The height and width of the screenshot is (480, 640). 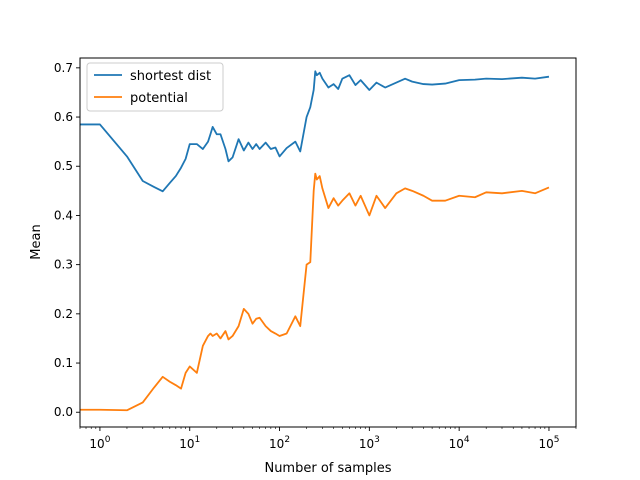 I want to click on y-axis-ticks: 0.0 0.1 0.2 0.3 0.4 0.5 0.6 0.7, so click(x=67, y=240).